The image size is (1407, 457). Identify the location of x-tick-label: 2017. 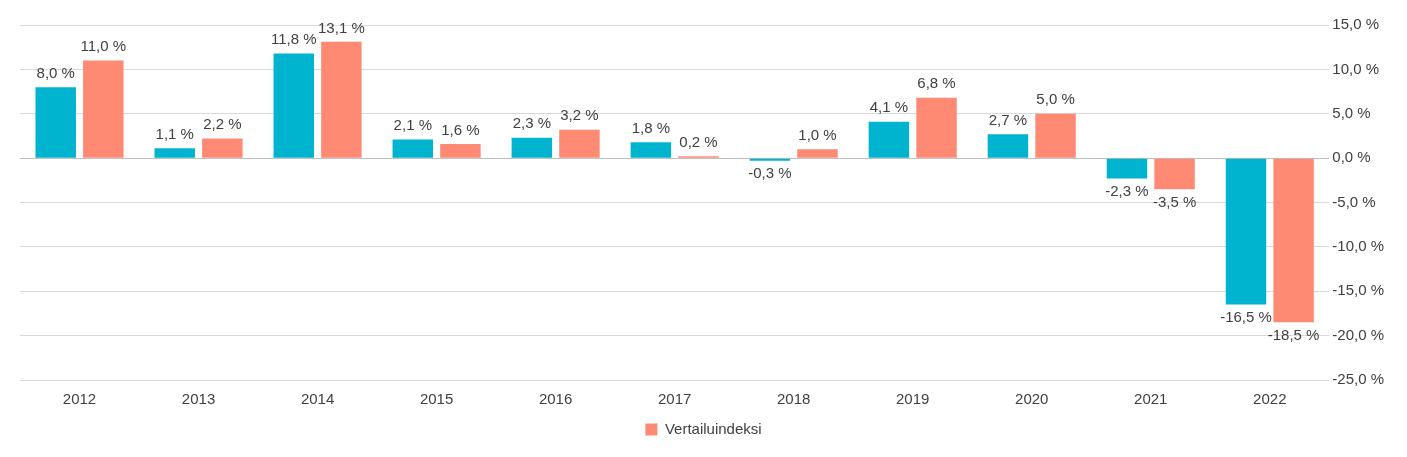
(674, 399).